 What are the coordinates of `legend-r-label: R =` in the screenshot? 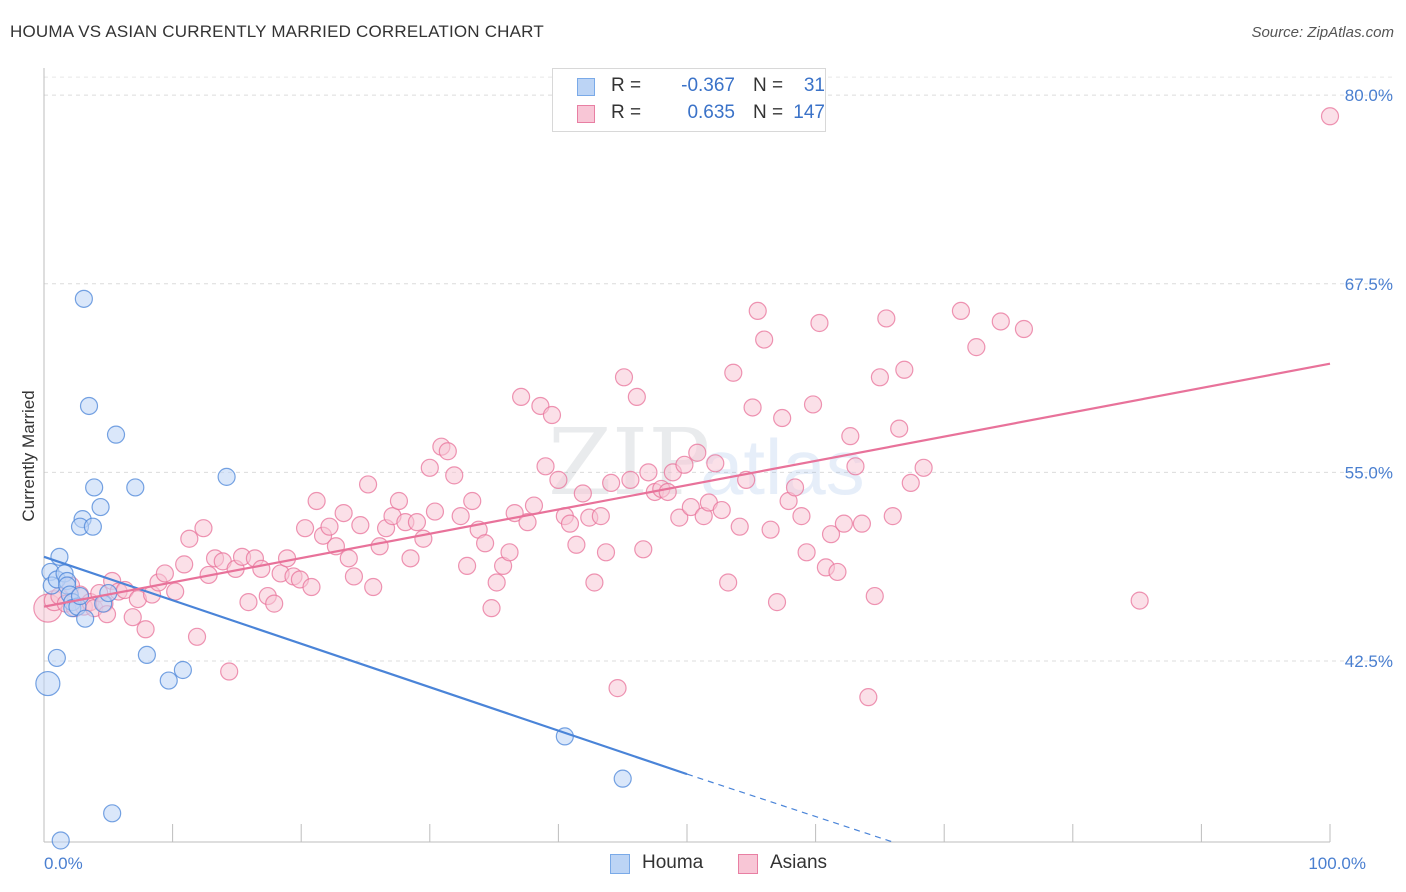 It's located at (626, 85).